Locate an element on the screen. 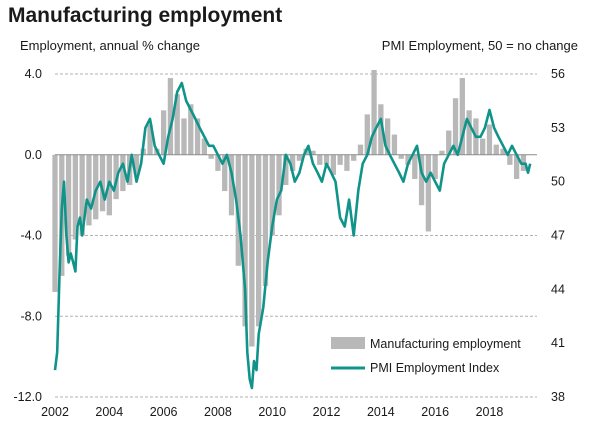 This screenshot has width=590, height=439. right-tick-label: 38 is located at coordinates (558, 397).